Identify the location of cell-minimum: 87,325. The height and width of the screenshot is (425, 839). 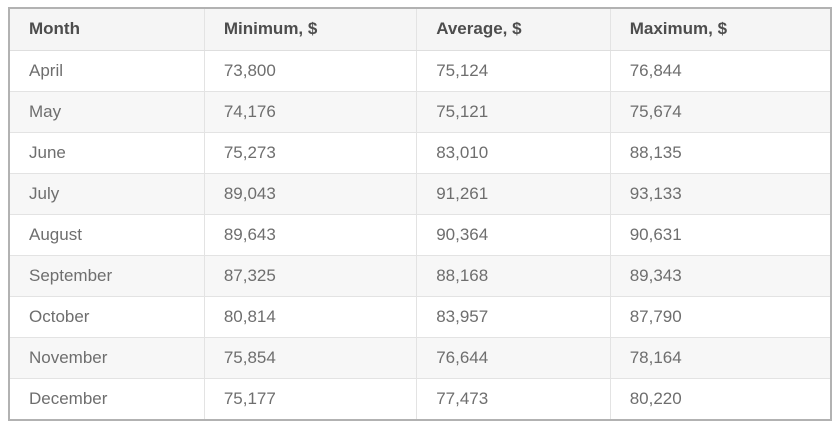
(310, 275).